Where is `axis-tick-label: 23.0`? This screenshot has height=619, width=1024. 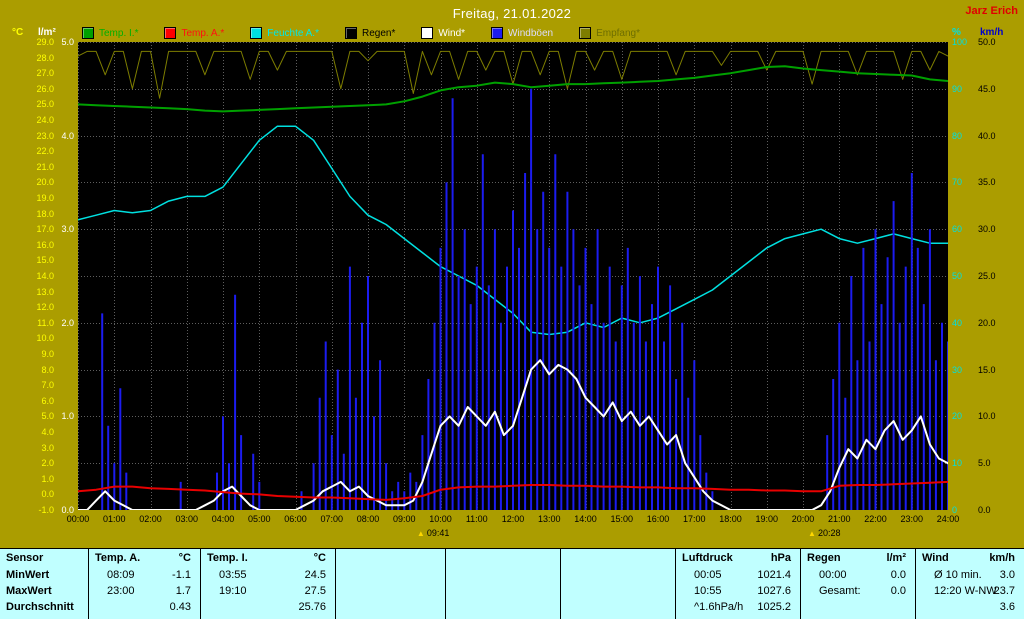
axis-tick-label: 23.0 is located at coordinates (45, 135).